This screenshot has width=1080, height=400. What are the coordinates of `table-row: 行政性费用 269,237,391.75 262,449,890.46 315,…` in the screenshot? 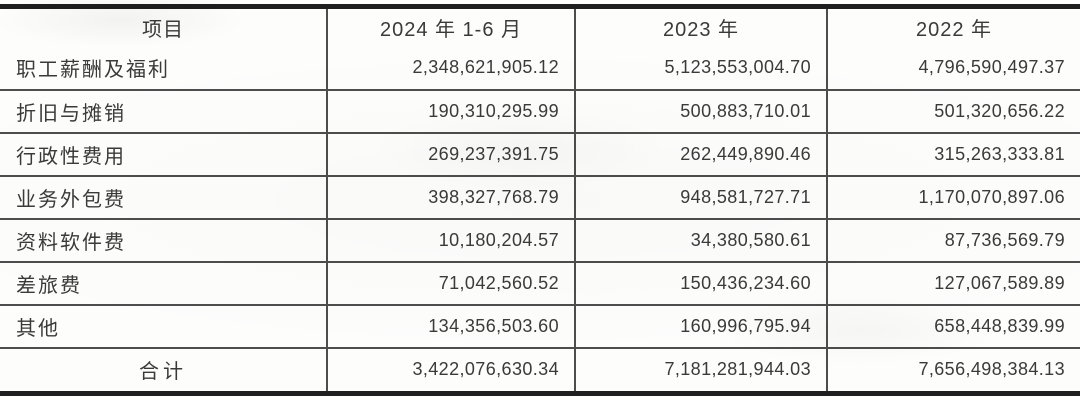 It's located at (540, 154).